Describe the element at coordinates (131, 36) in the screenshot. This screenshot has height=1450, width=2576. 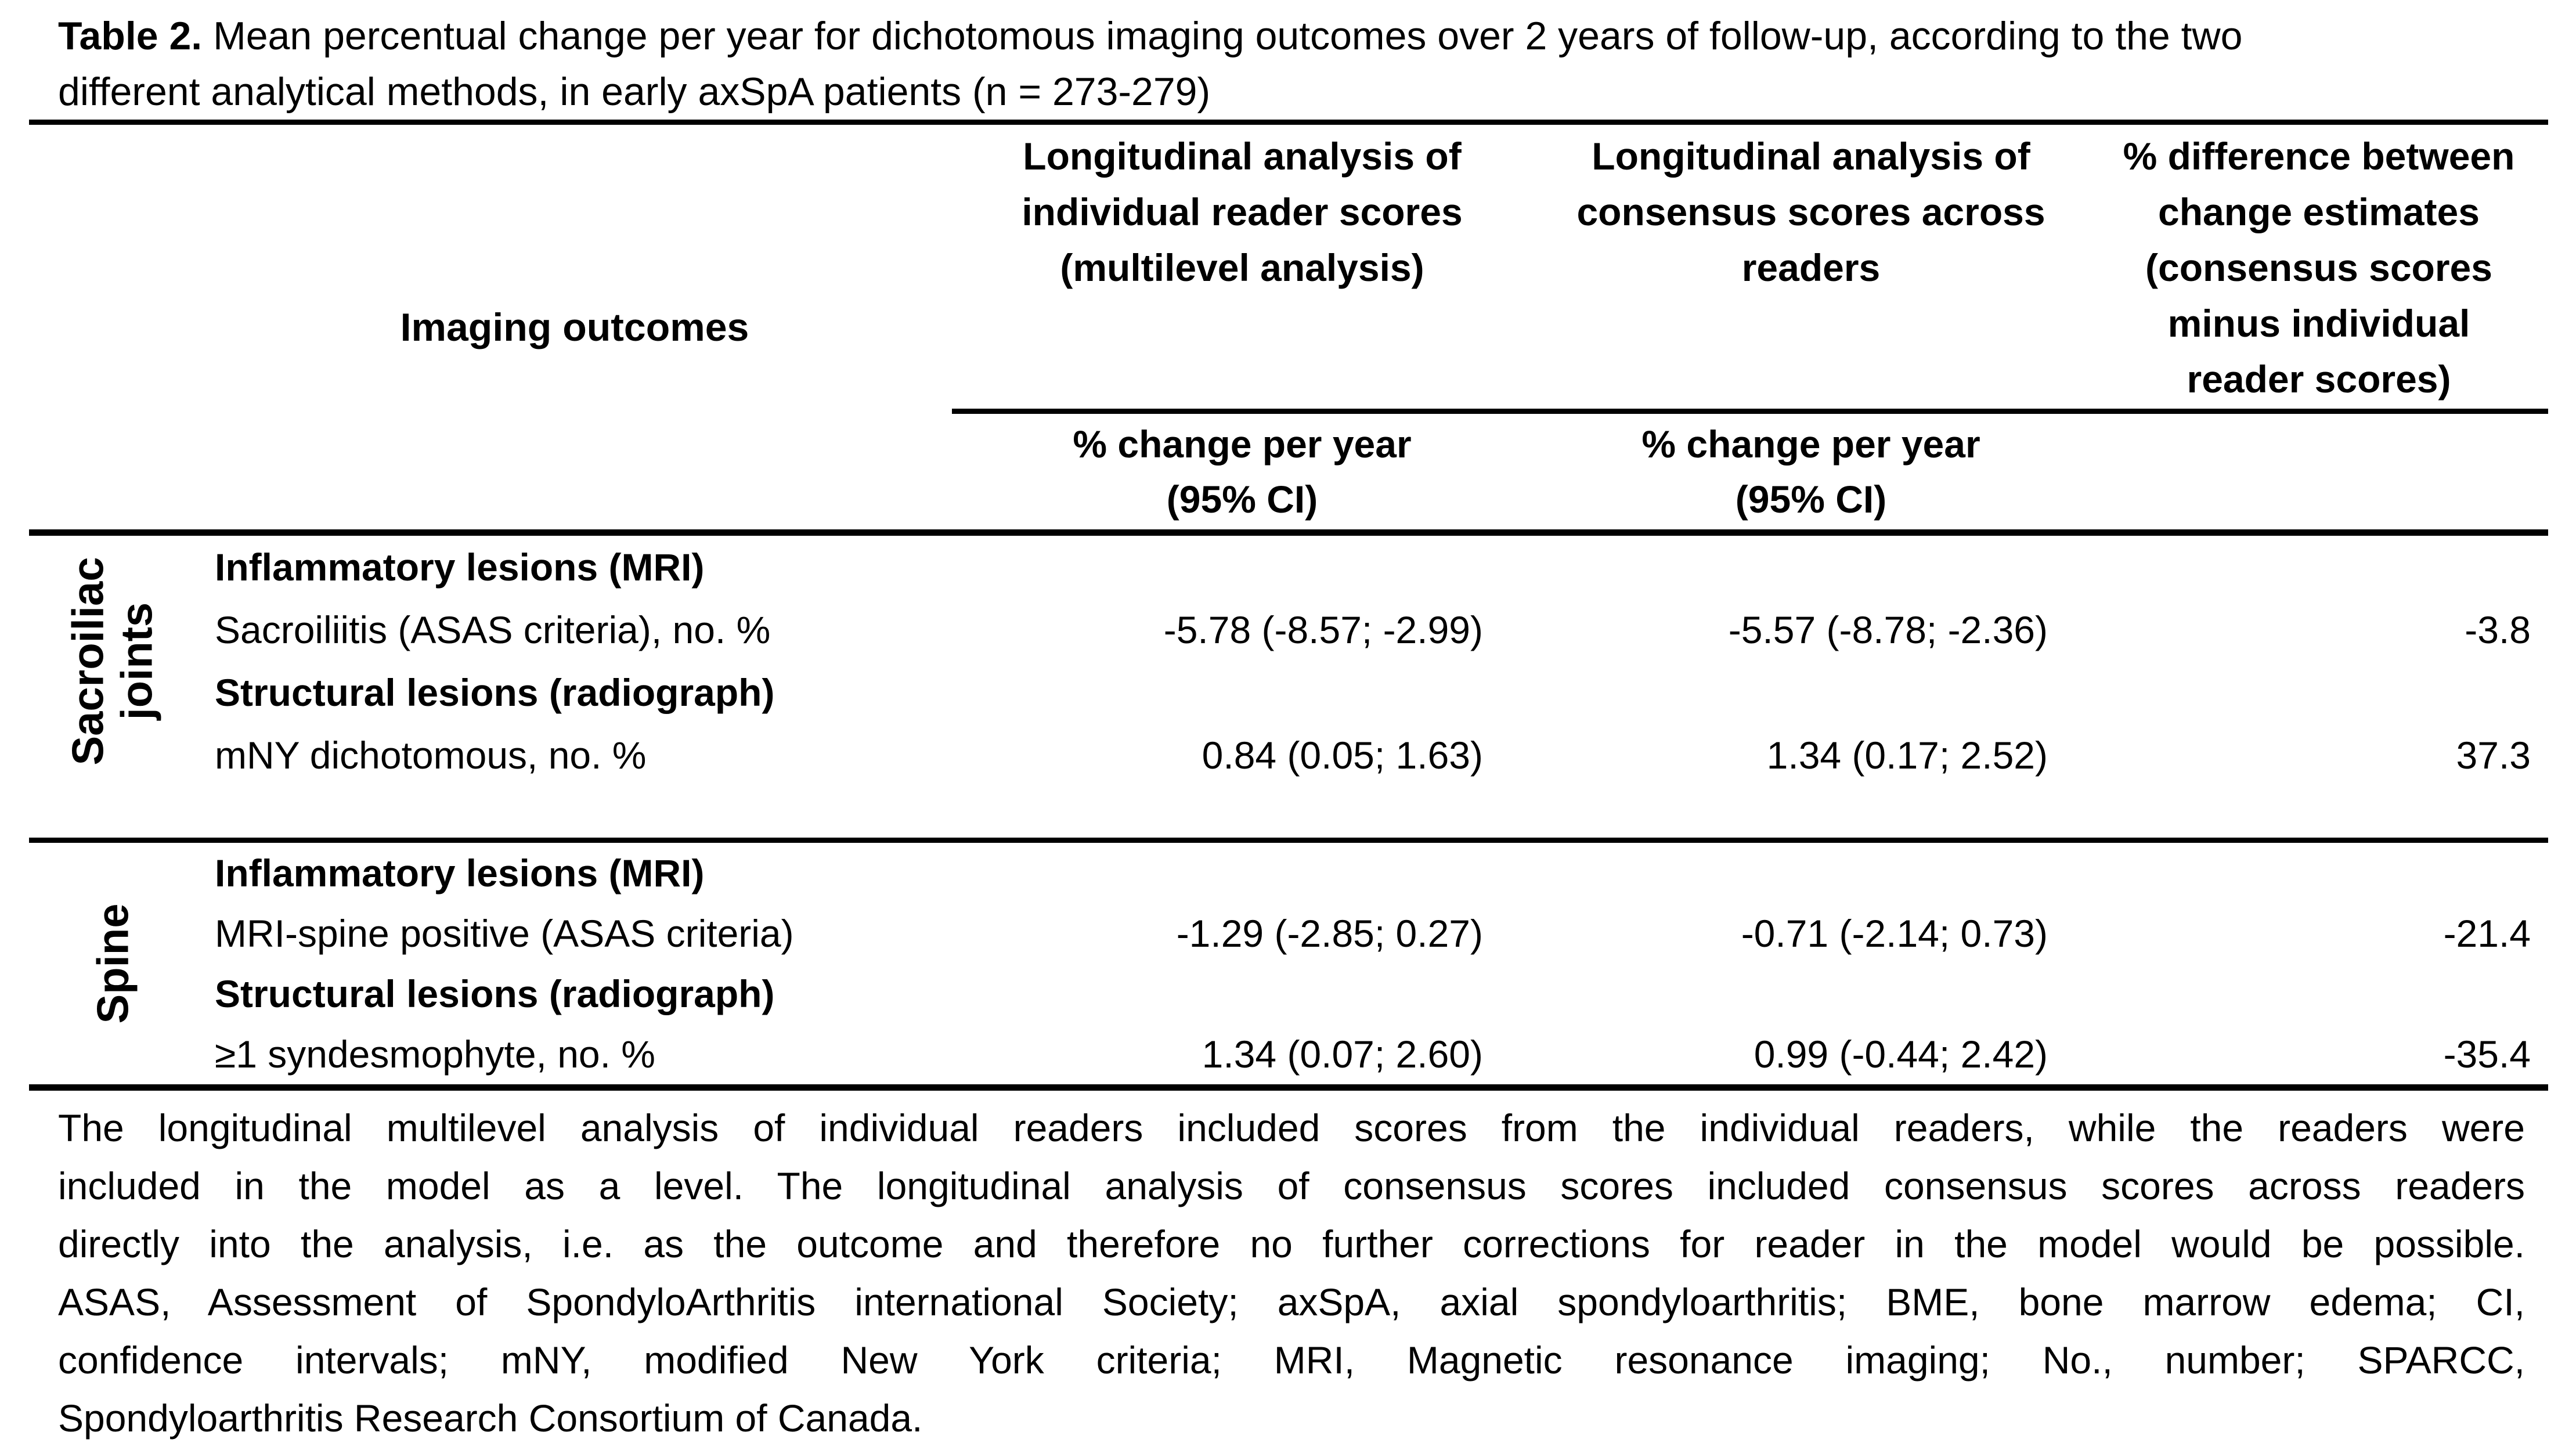
I see `table-caption-number: Table 2.` at that location.